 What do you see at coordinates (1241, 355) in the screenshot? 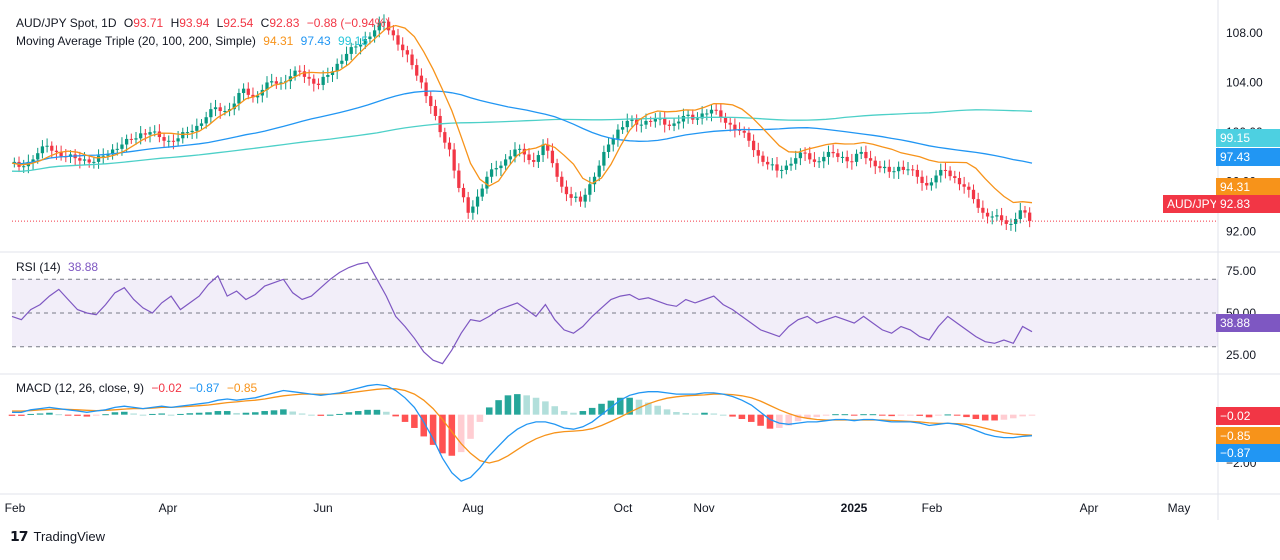
I see `rsi-tick-label: 25.00` at bounding box center [1241, 355].